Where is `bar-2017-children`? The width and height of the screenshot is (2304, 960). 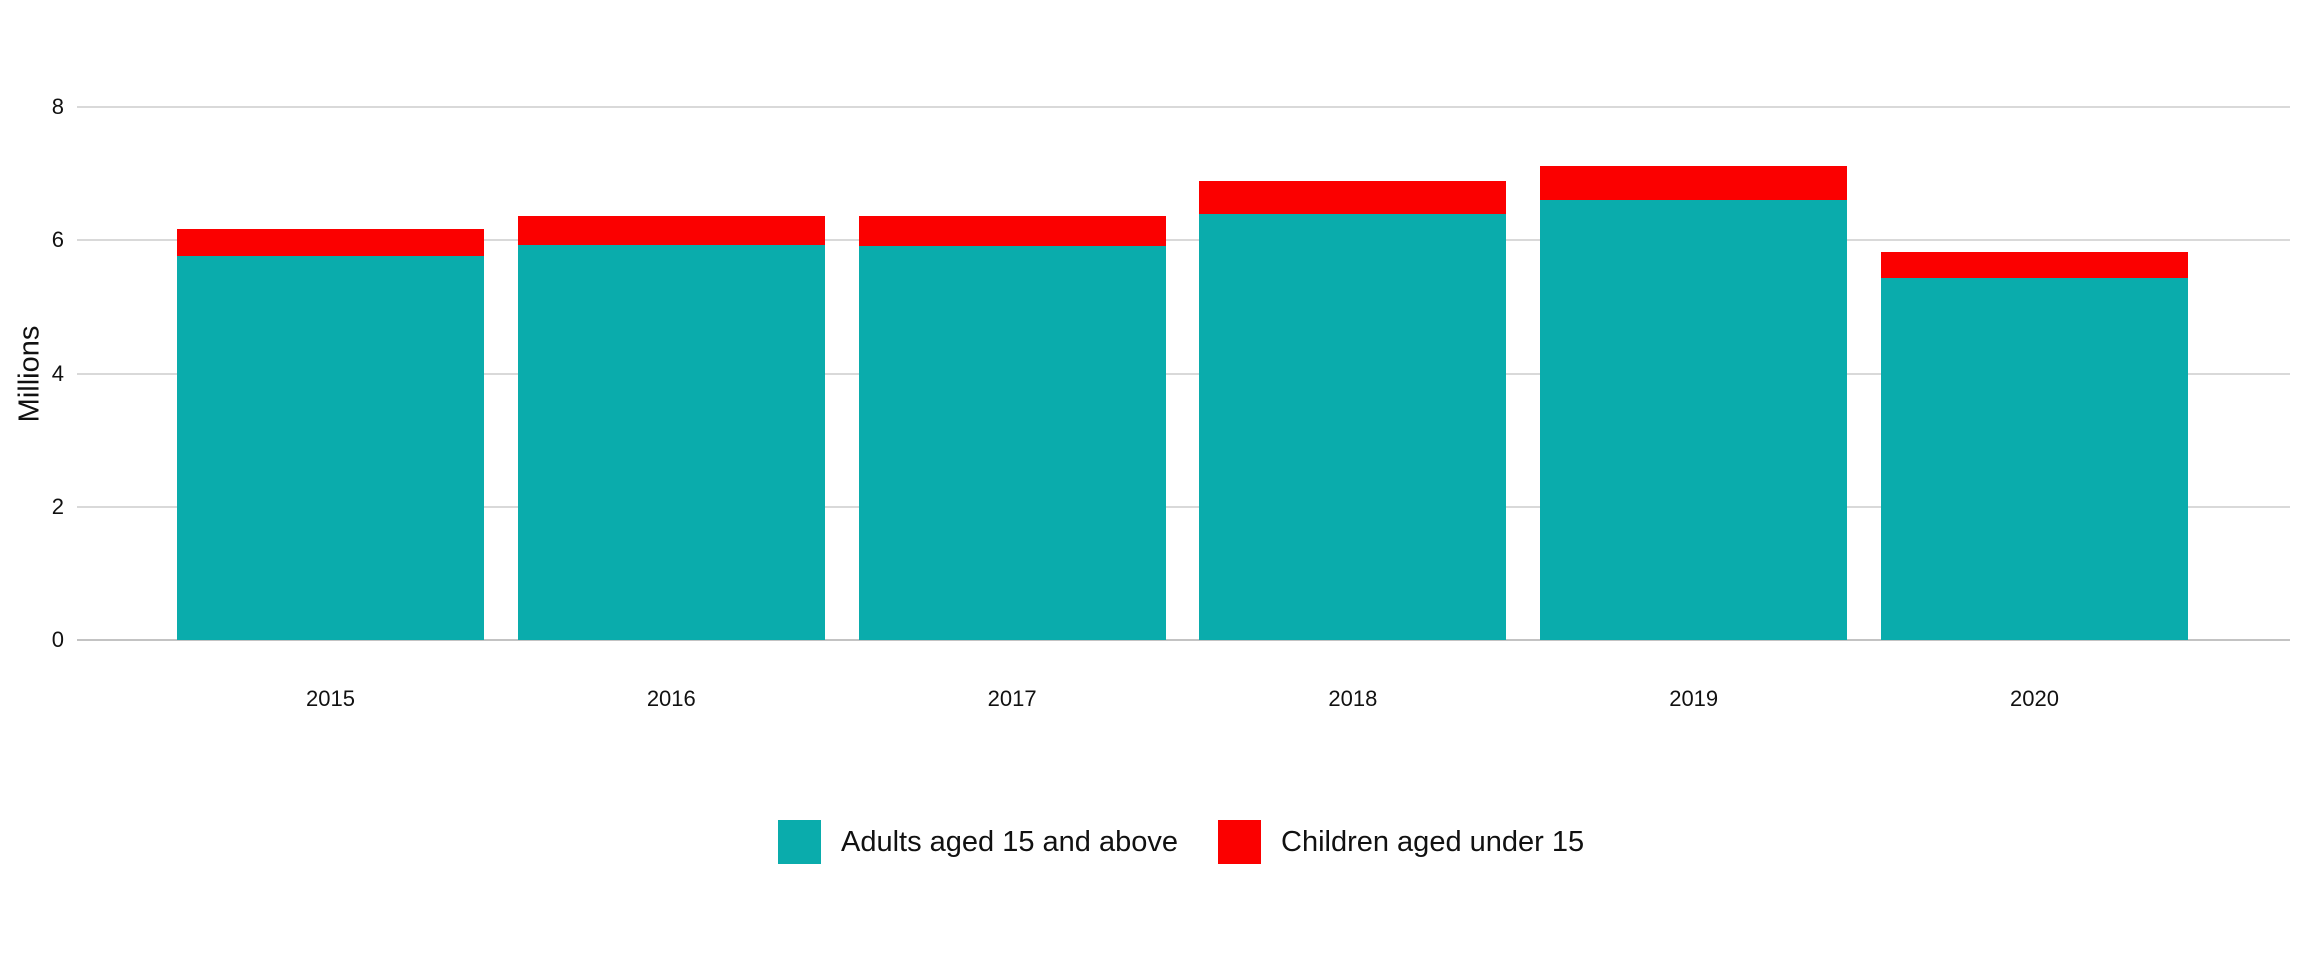 bar-2017-children is located at coordinates (1012, 231).